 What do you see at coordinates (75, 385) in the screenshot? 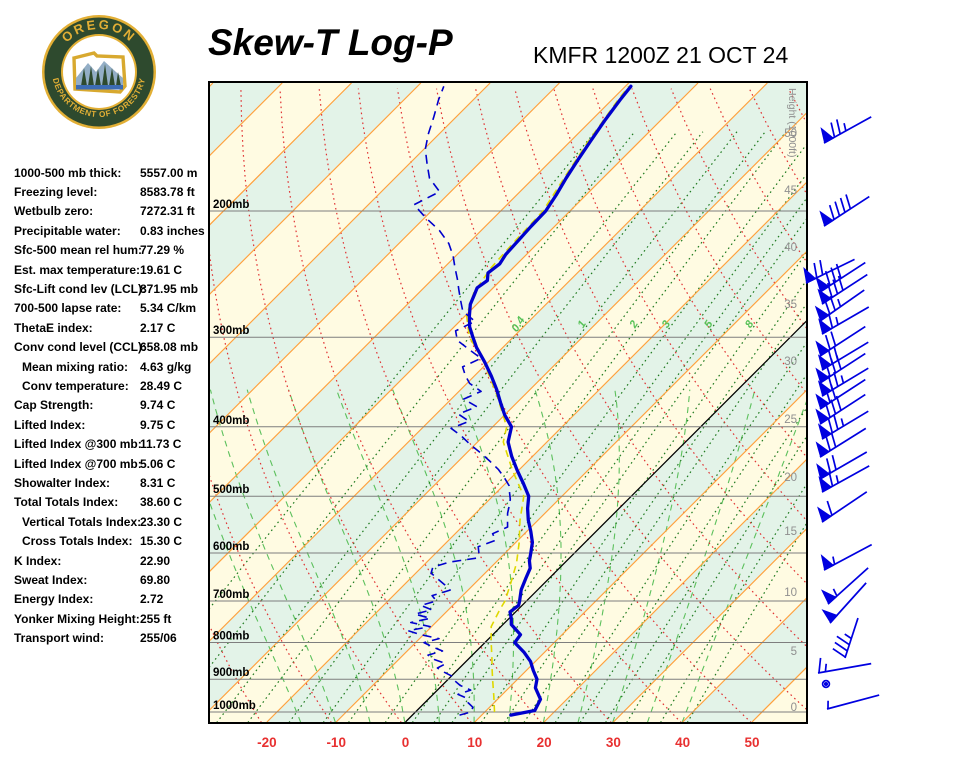
I see `index-label: Conv temperature:` at bounding box center [75, 385].